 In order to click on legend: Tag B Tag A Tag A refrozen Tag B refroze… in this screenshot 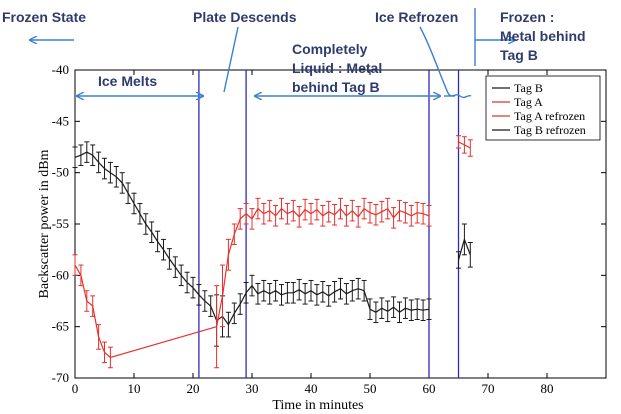, I will do `click(543, 108)`.